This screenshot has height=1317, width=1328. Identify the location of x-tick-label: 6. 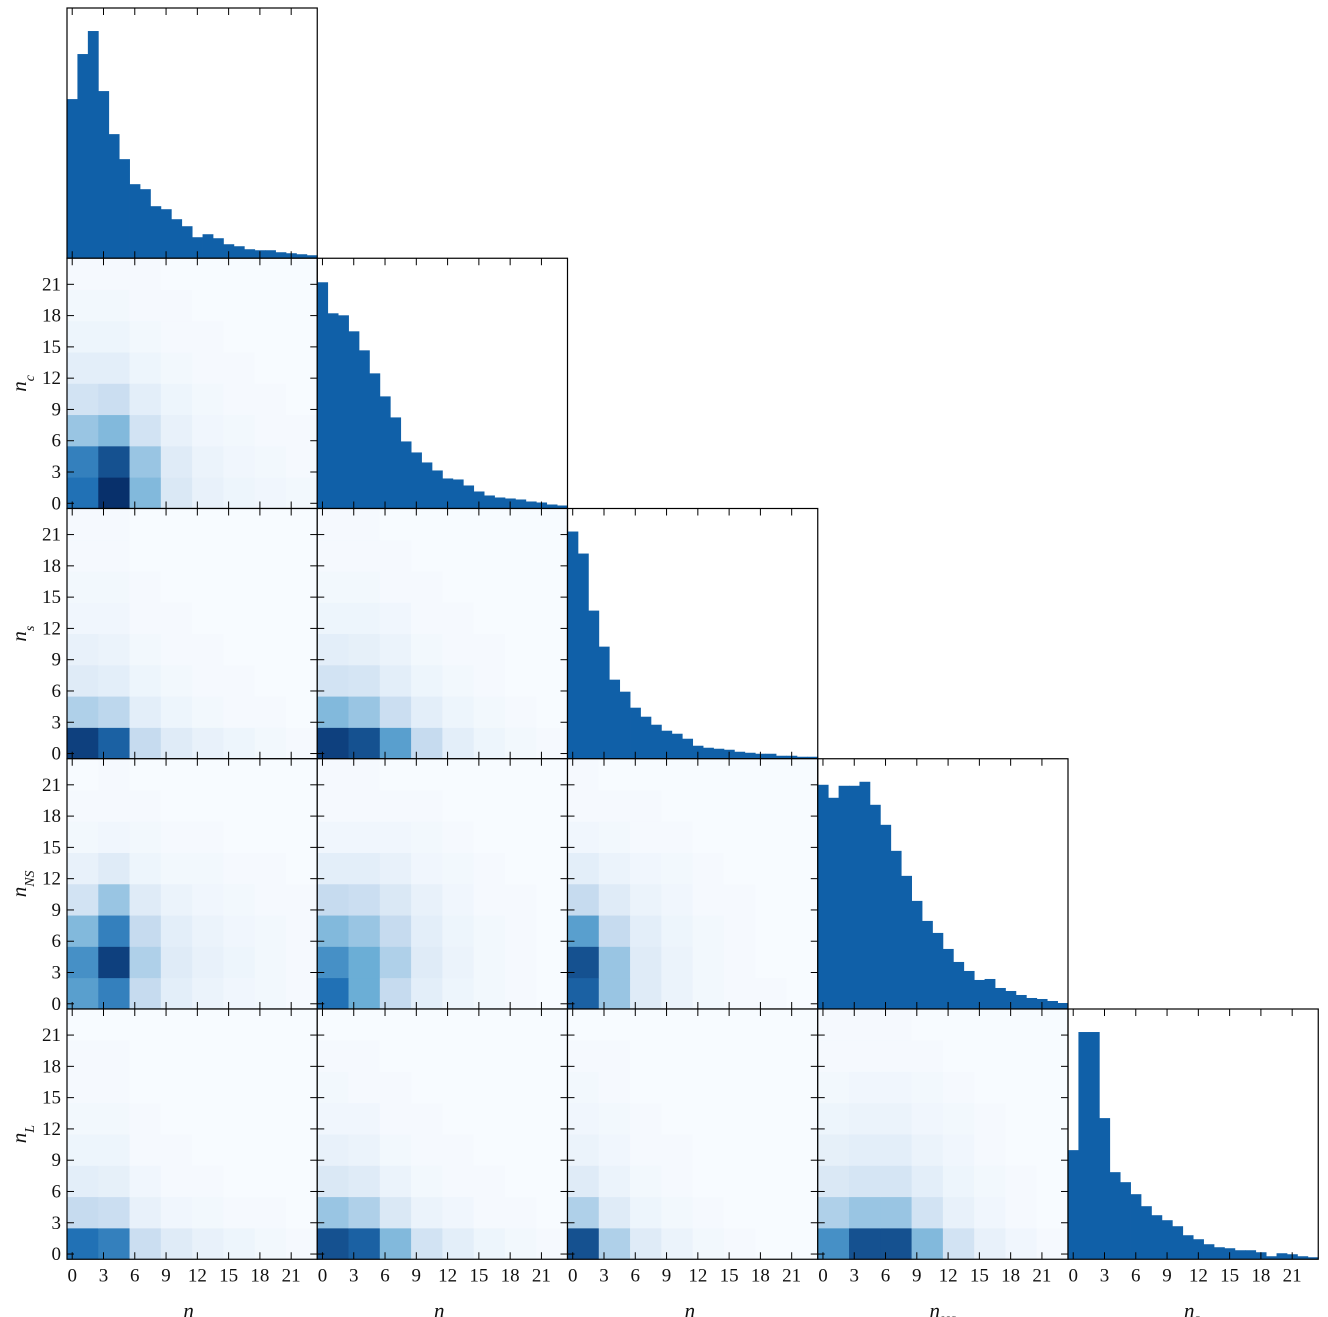
(1136, 1275).